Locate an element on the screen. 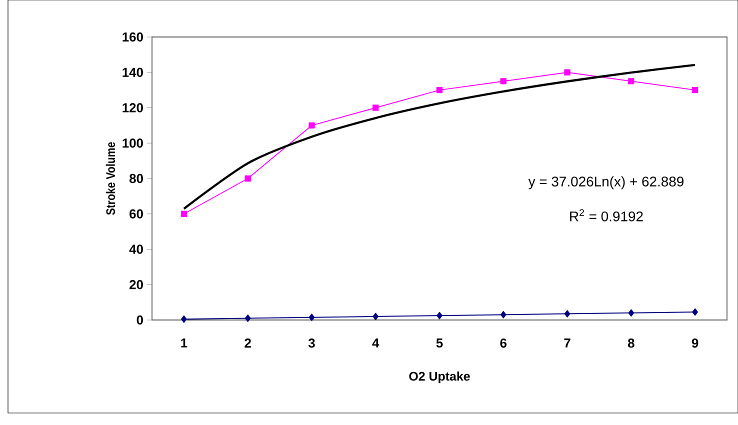 The width and height of the screenshot is (738, 425). y-tick-label: 20 is located at coordinates (136, 285).